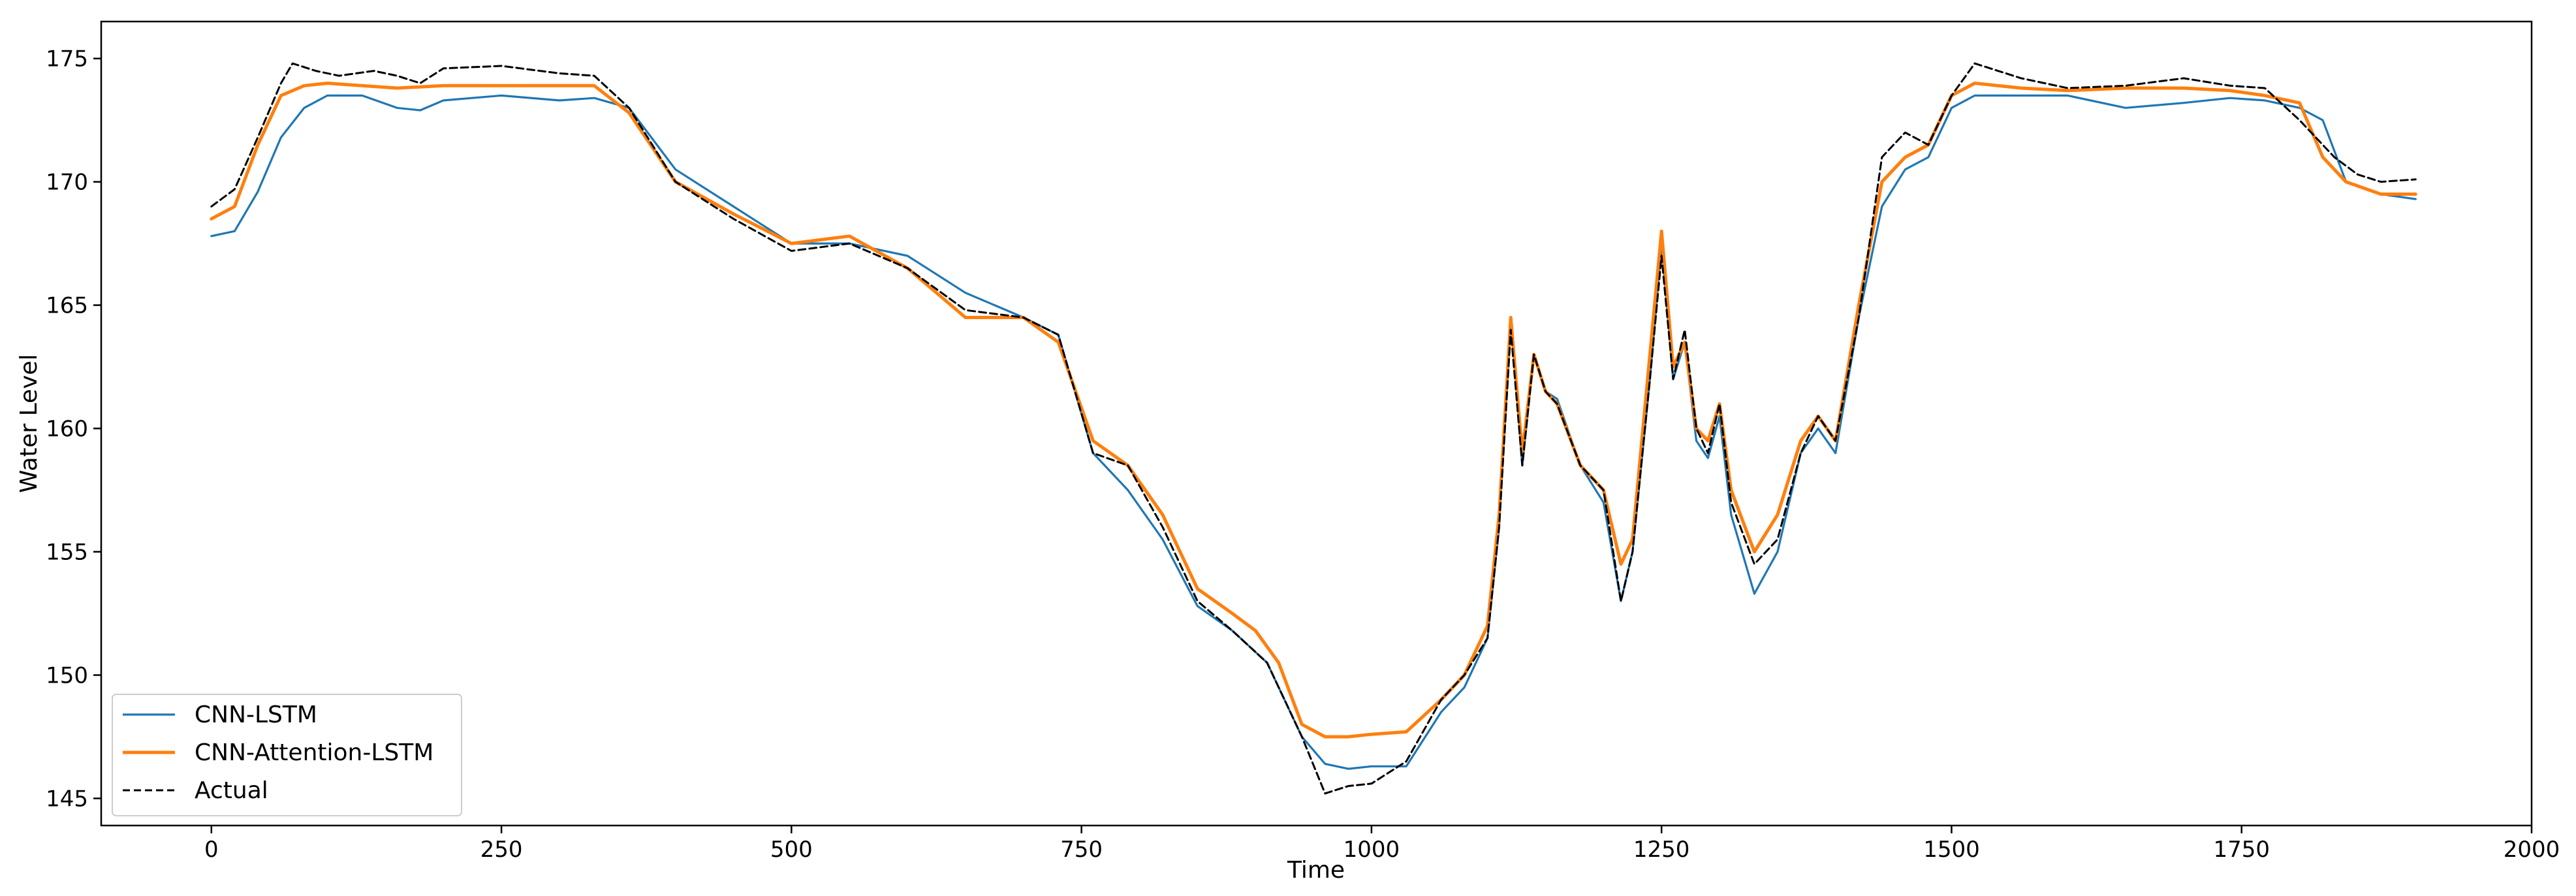 The height and width of the screenshot is (896, 2576). Describe the element at coordinates (791, 850) in the screenshot. I see `x-tick-label: 500` at that location.